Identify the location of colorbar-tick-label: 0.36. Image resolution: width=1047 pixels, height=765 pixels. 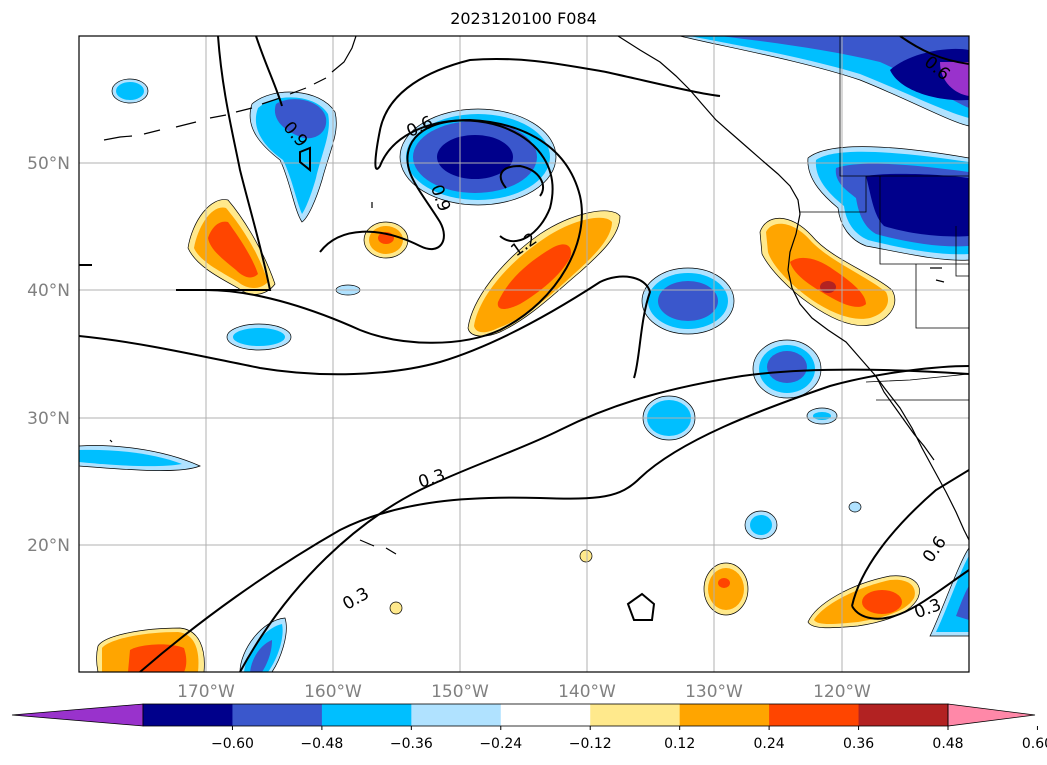
(858, 744).